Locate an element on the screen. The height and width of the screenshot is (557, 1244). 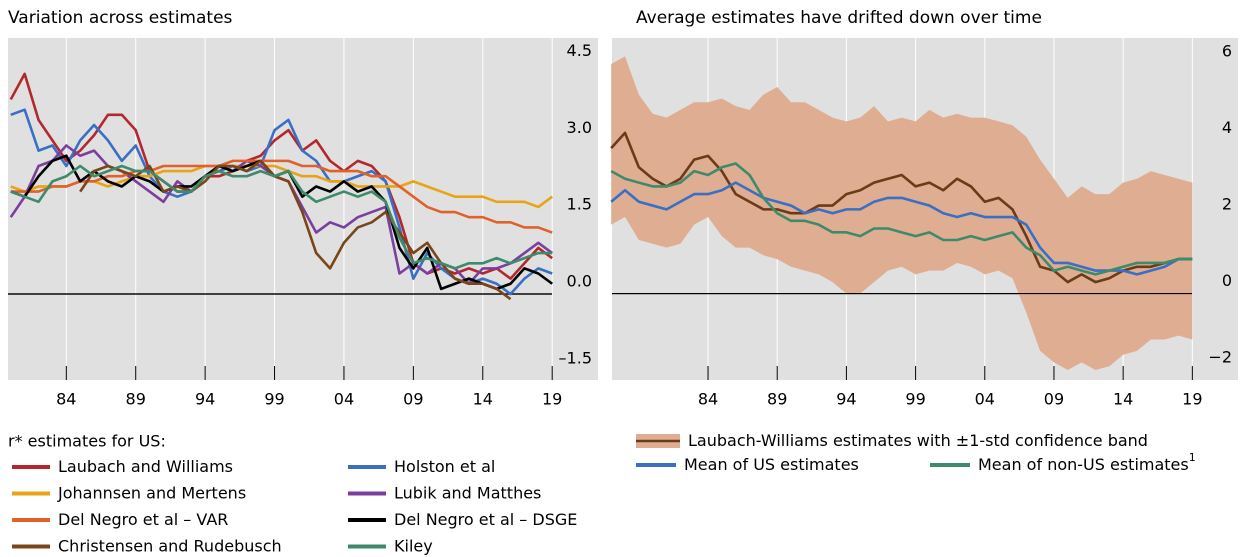
legend-label: Mean of non-US estimates1 is located at coordinates (1087, 462).